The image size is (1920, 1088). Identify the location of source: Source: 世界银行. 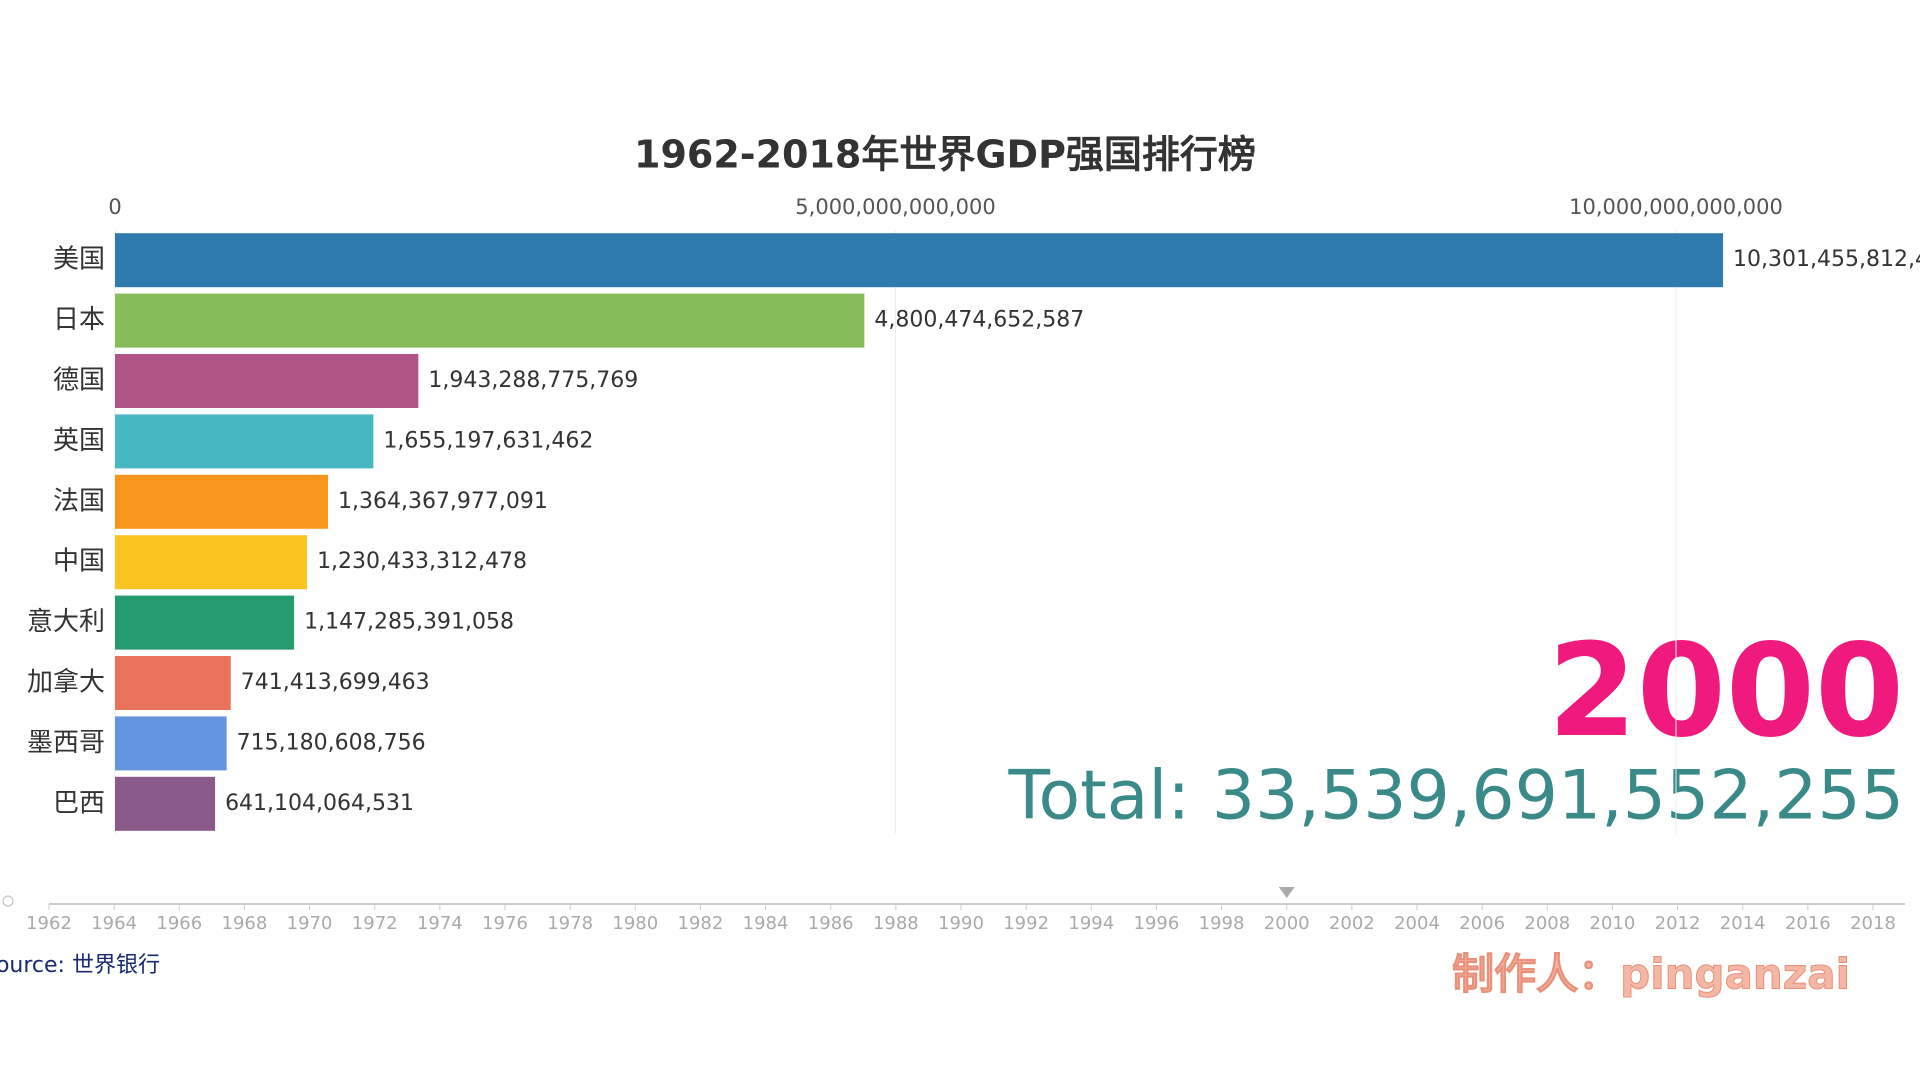
(80, 965).